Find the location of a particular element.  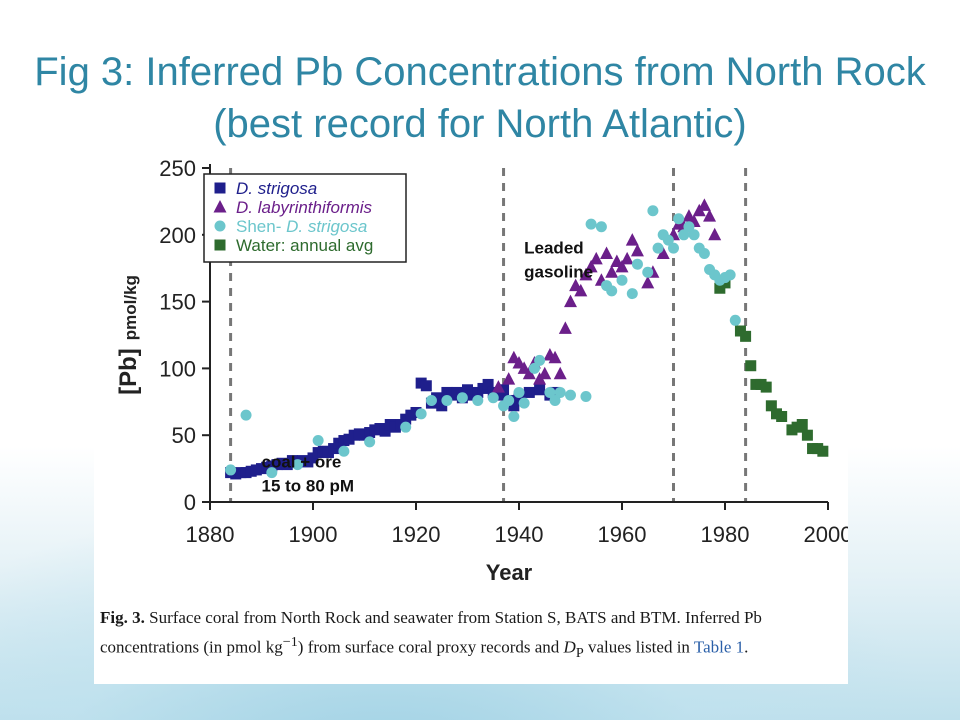

annotation-0-line-0: Leaded is located at coordinates (554, 248).